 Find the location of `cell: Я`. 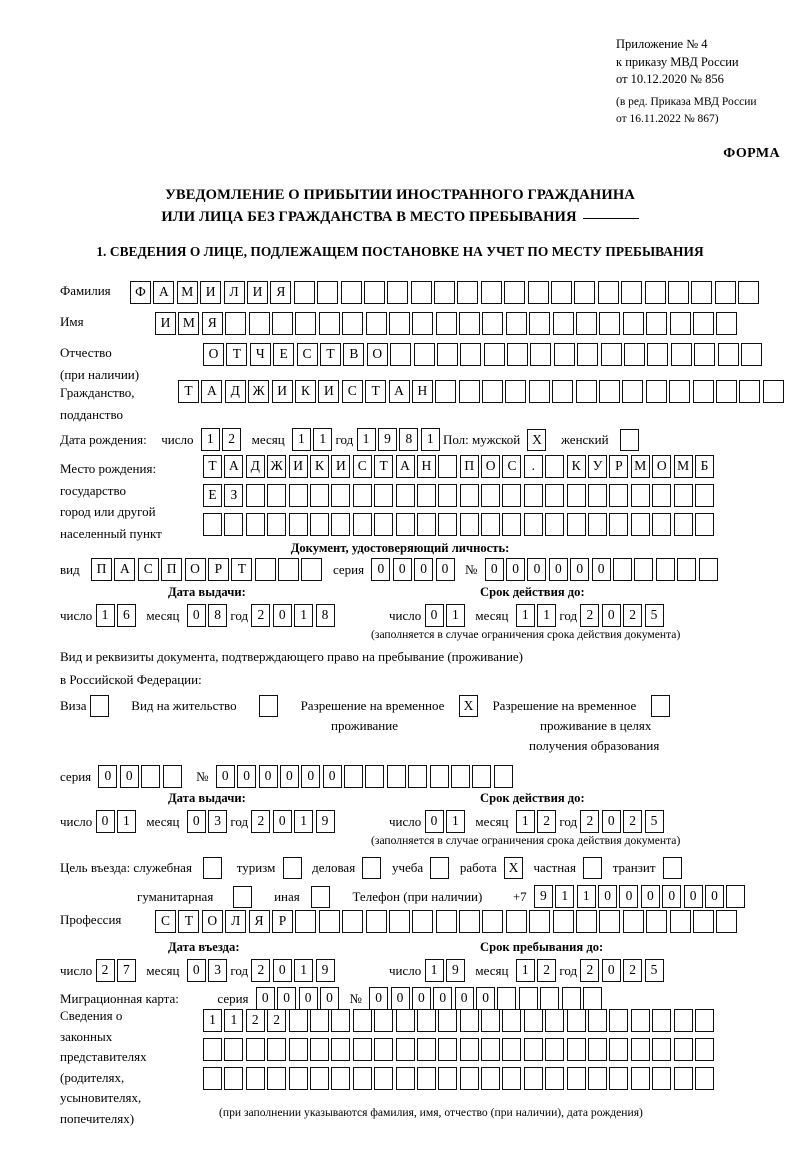

cell: Я is located at coordinates (259, 921).